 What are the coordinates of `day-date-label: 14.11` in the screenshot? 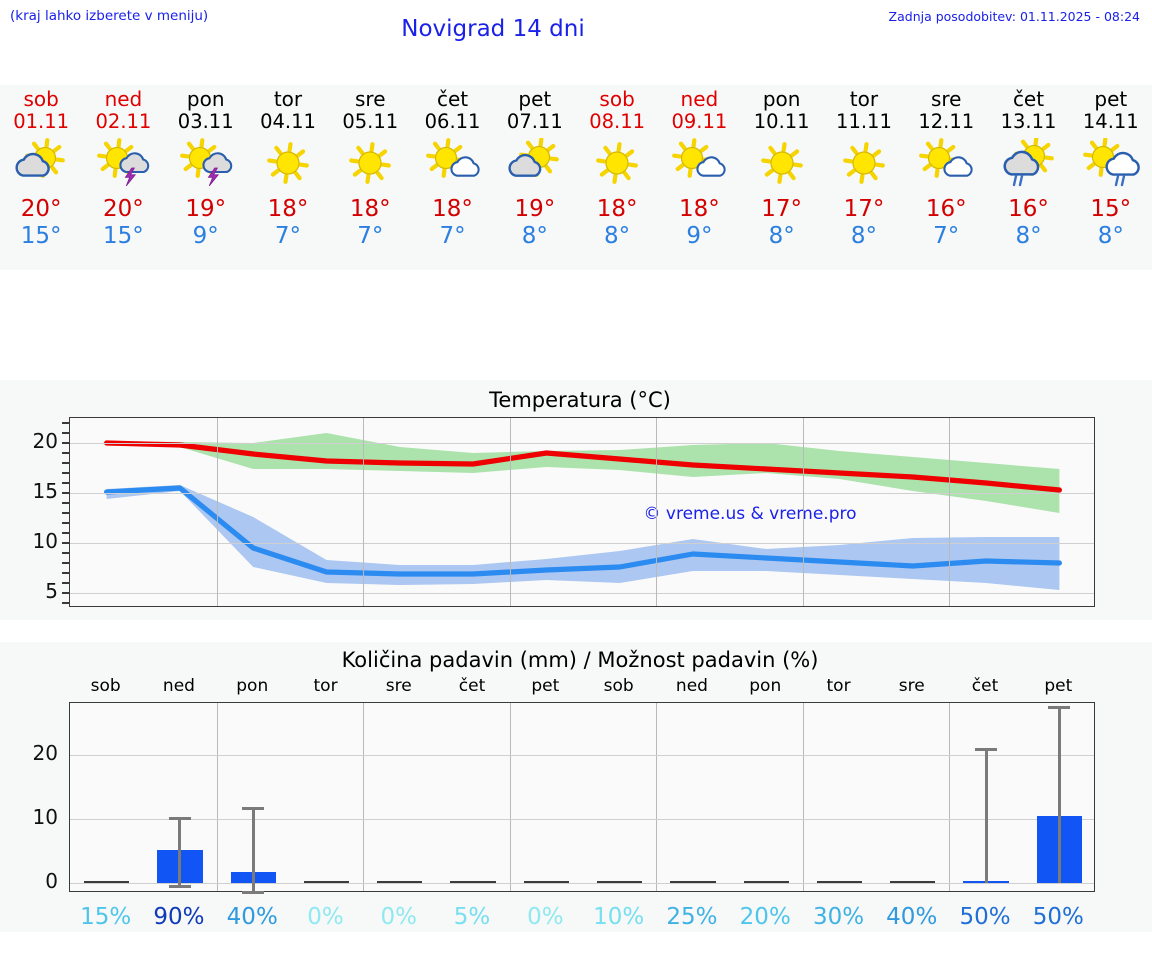 It's located at (1110, 121).